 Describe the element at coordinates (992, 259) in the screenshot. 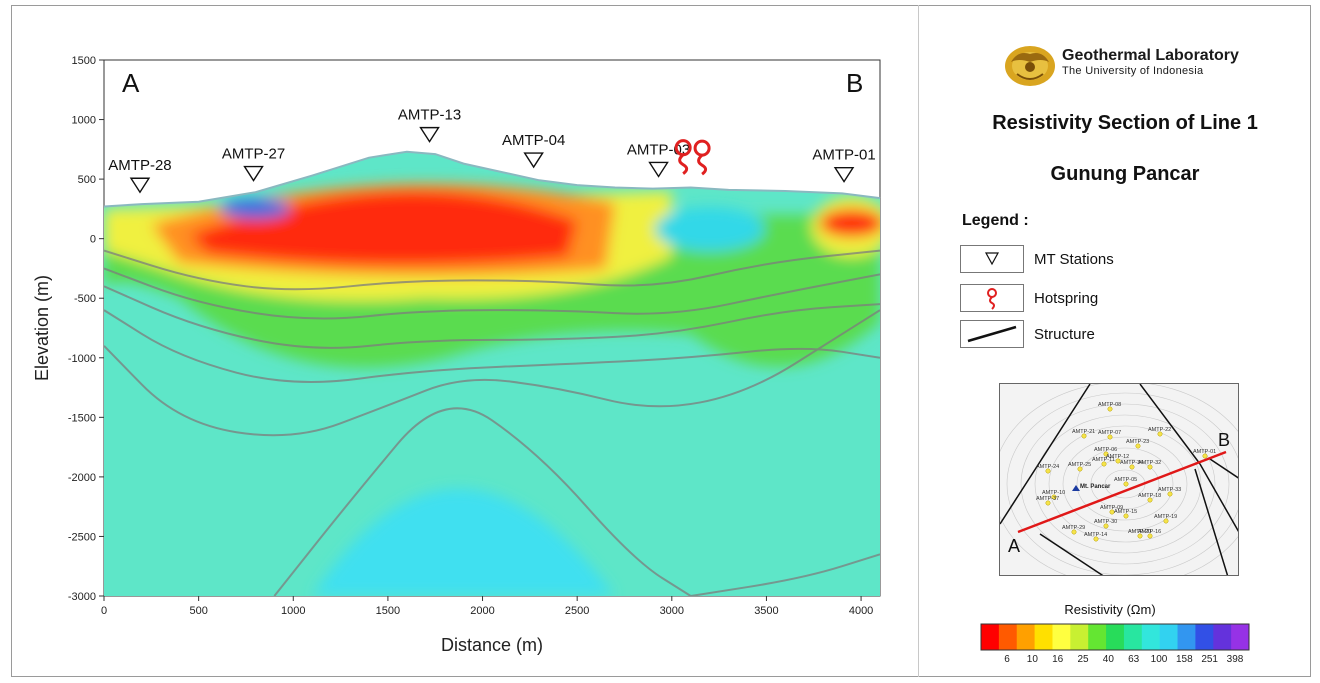

I see `legend-mt-station-swatch` at that location.